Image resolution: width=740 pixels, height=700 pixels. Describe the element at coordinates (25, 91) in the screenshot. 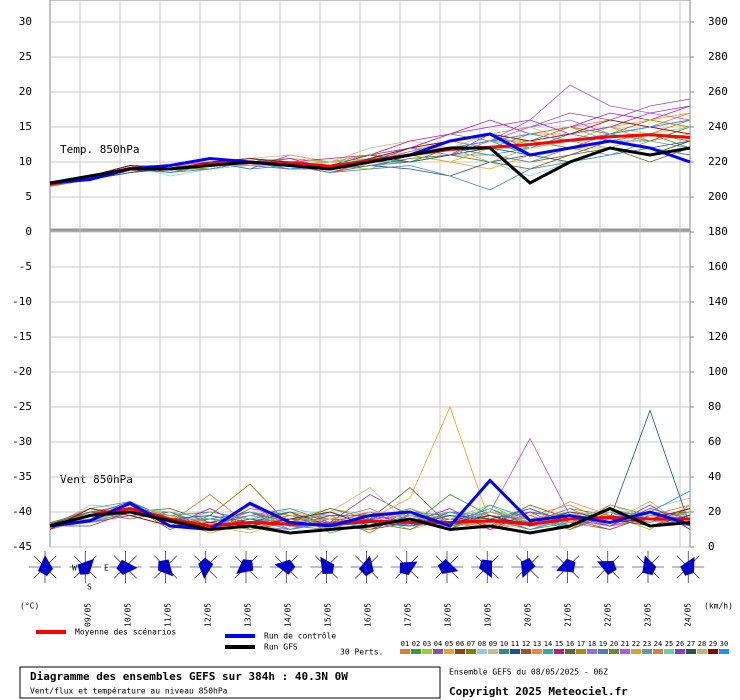

I see `y-tick-label: 20` at that location.